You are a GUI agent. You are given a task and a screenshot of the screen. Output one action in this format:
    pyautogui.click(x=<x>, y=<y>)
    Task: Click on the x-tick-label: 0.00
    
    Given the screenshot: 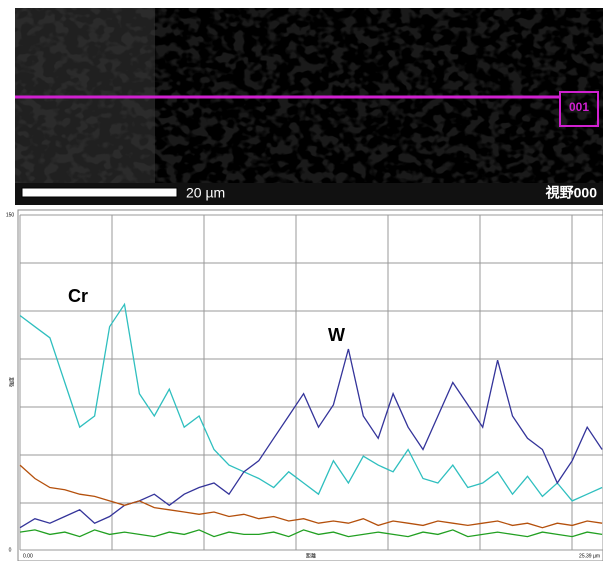 What is the action you would take?
    pyautogui.click(x=28, y=556)
    